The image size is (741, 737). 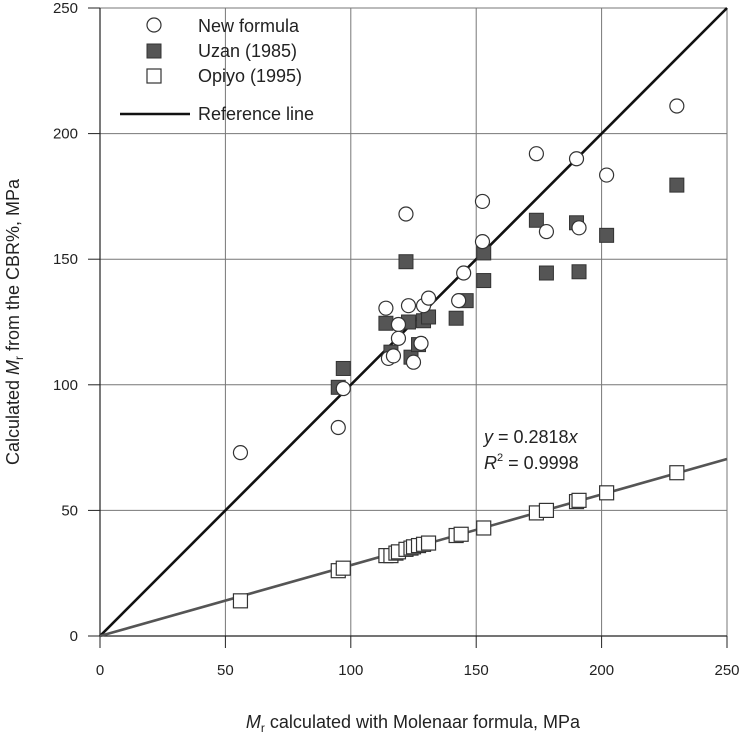 What do you see at coordinates (247, 51) in the screenshot?
I see `legend-label: Uzan (1985)` at bounding box center [247, 51].